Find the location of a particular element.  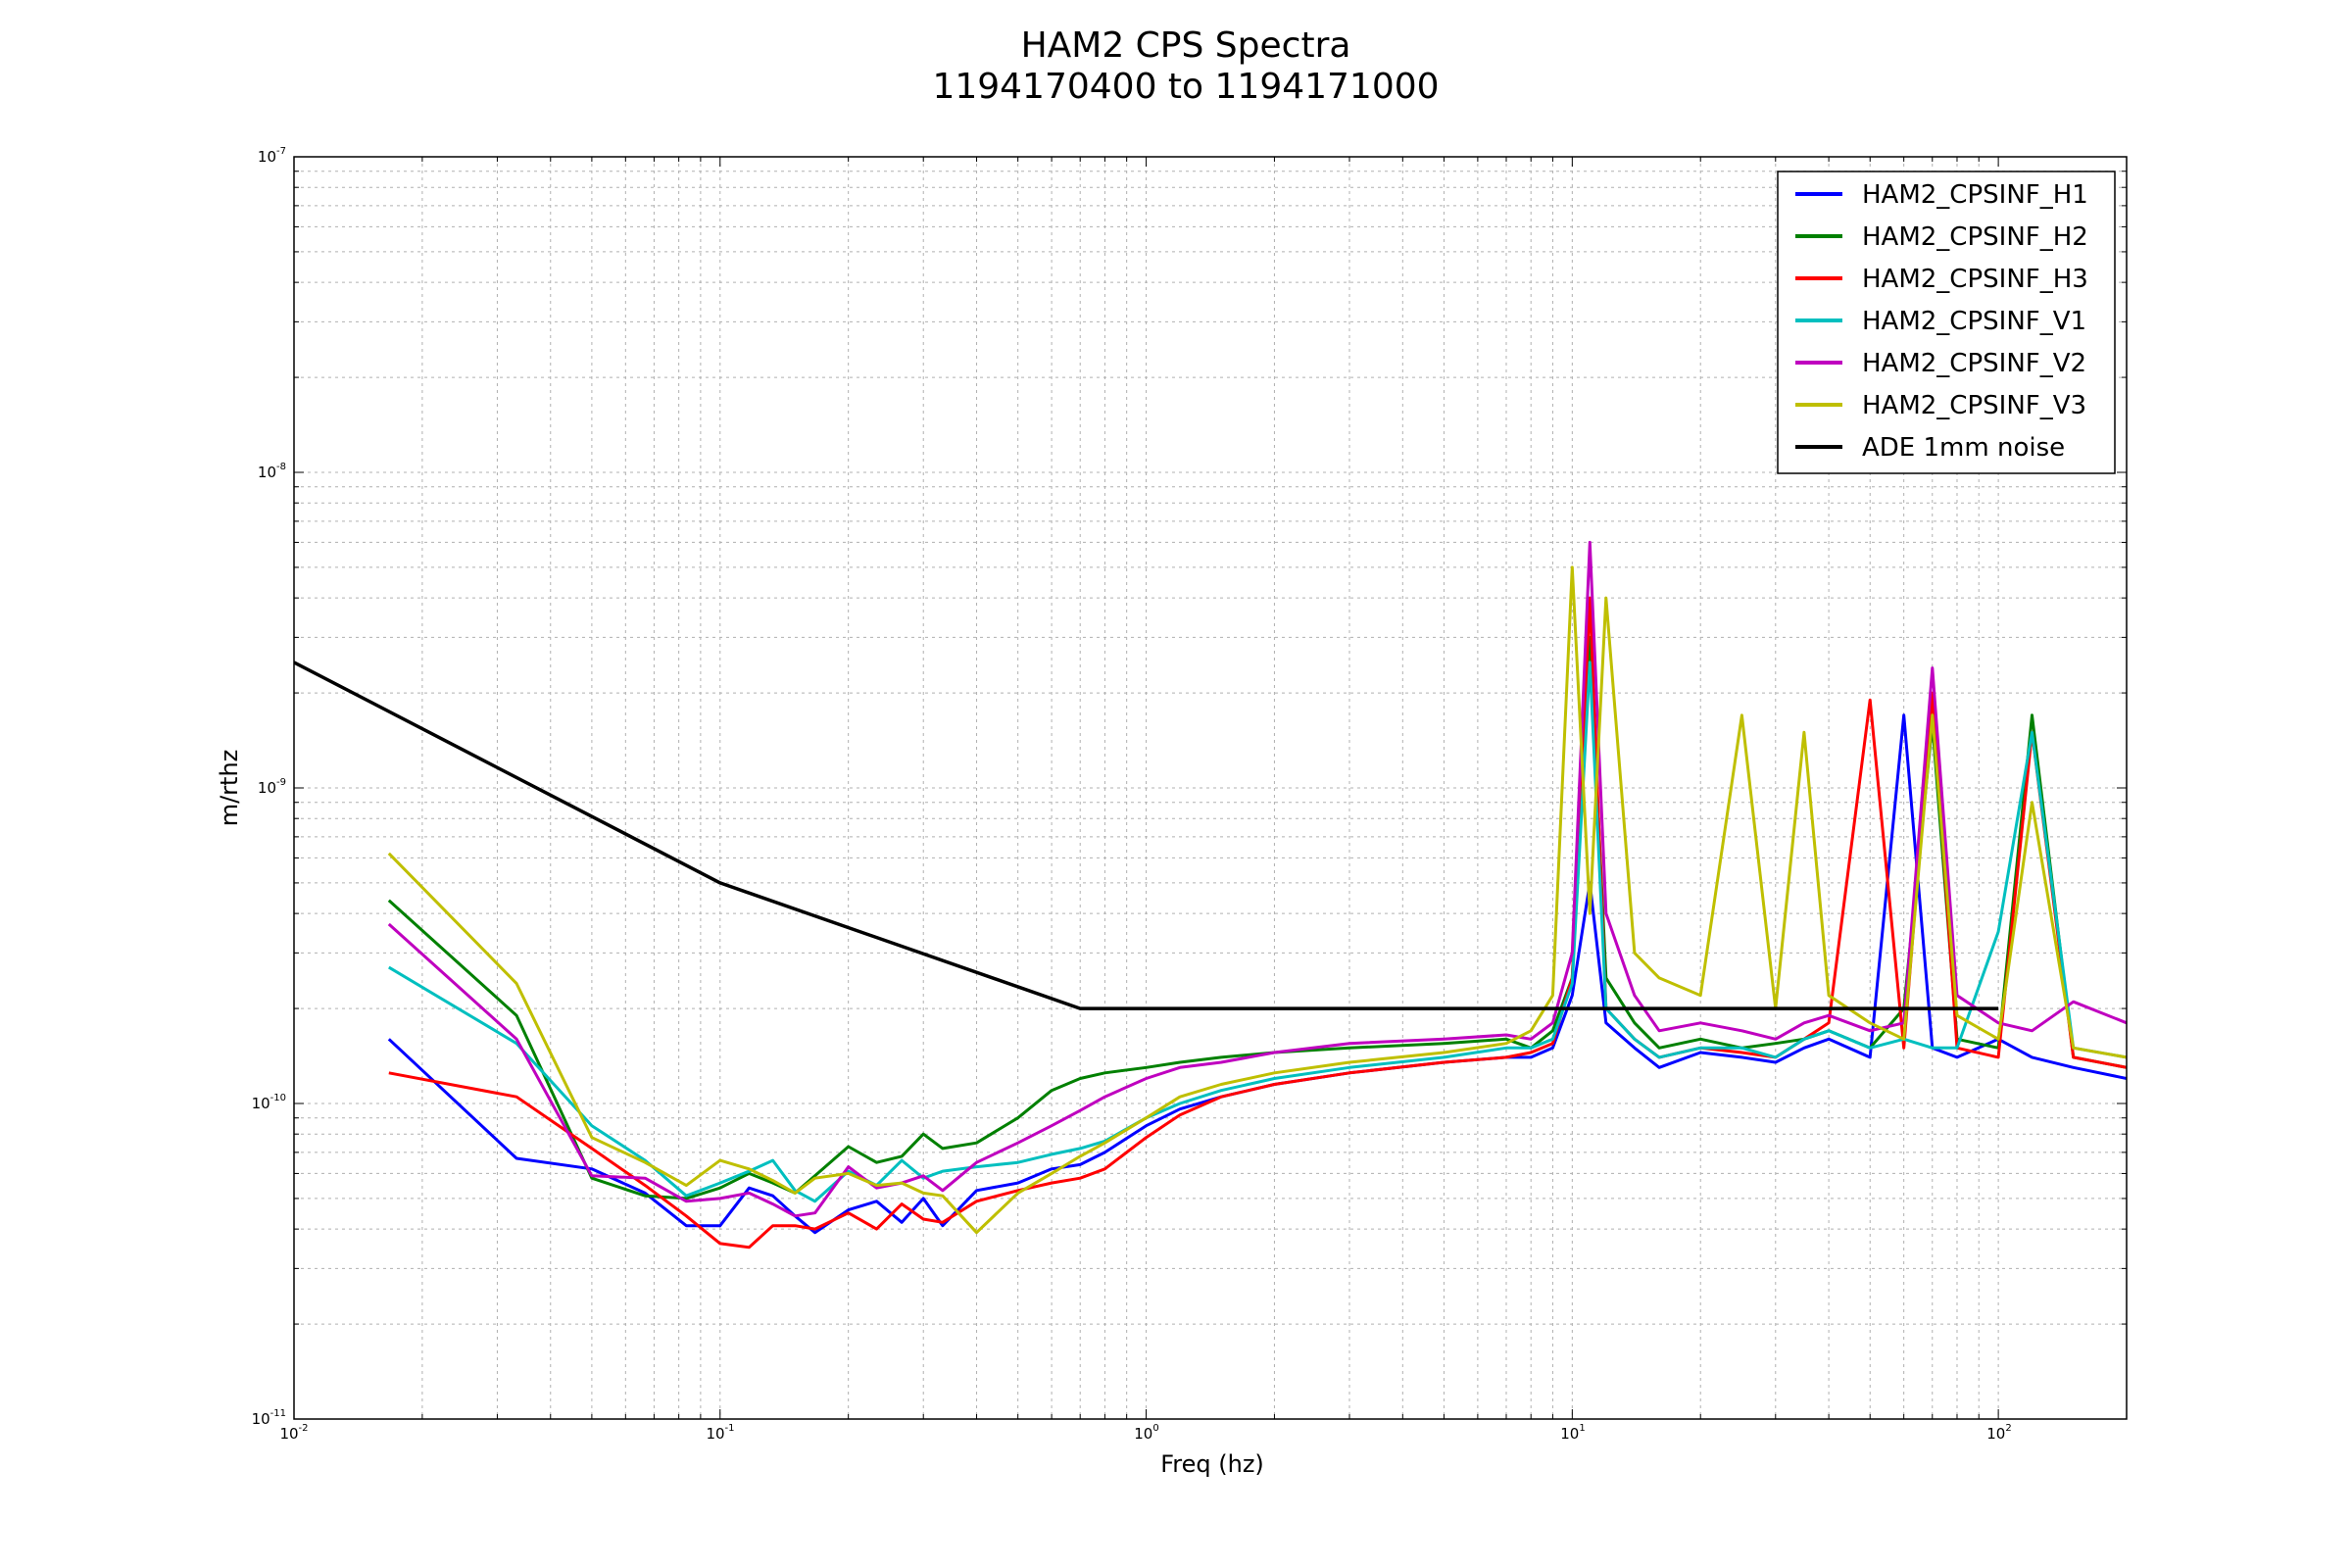

legend-label: HAM2_CPSINF_V1 is located at coordinates (1974, 321).